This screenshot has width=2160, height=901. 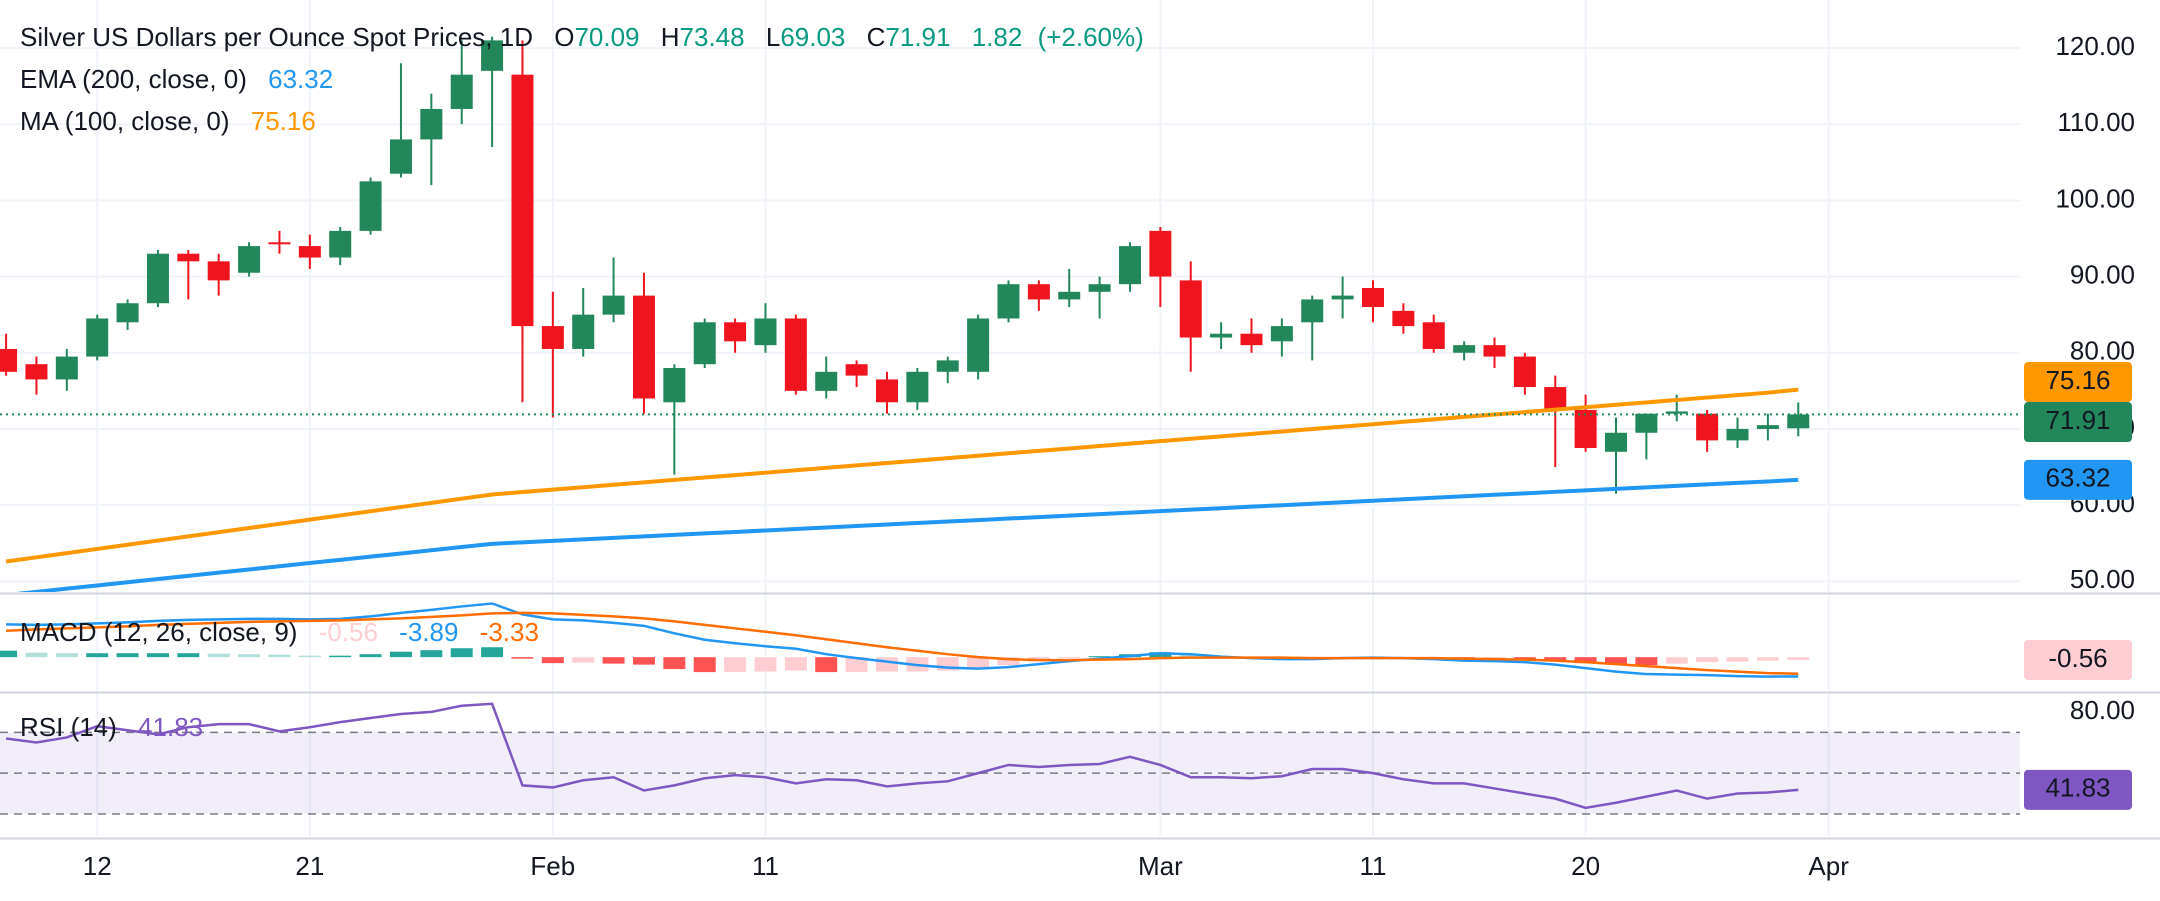 I want to click on ohlc-label: O, so click(x=564, y=37).